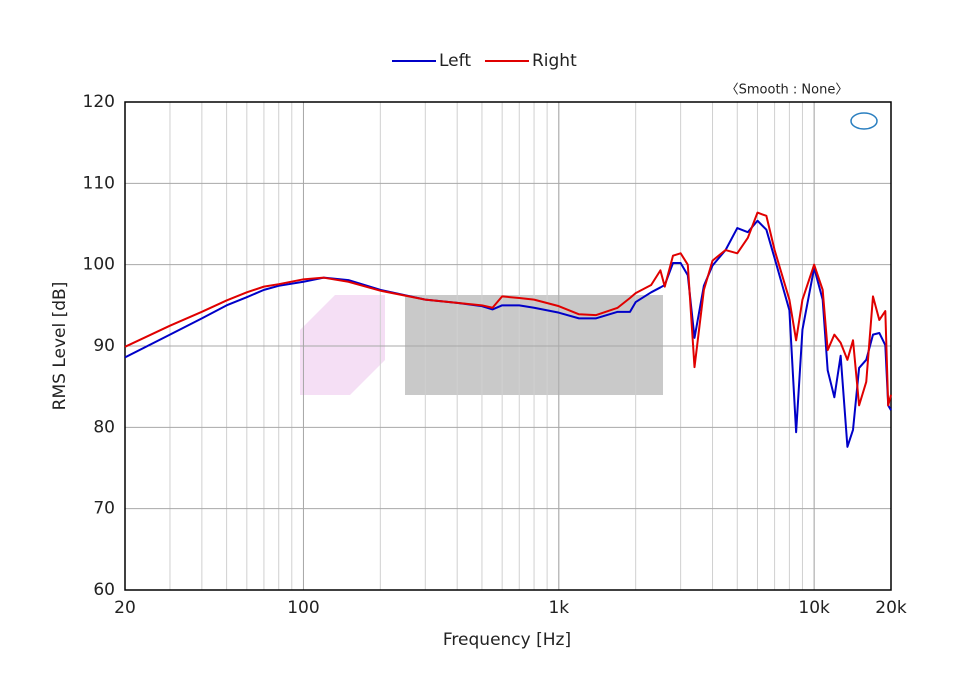  What do you see at coordinates (104, 590) in the screenshot?
I see `y-tick-label: 60` at bounding box center [104, 590].